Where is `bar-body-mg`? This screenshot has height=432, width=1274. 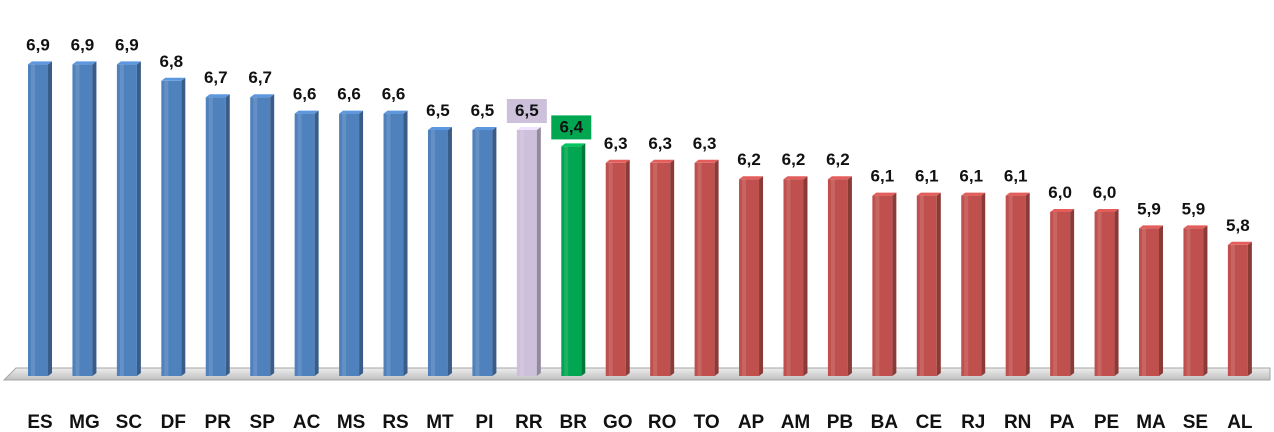 bar-body-mg is located at coordinates (82, 220).